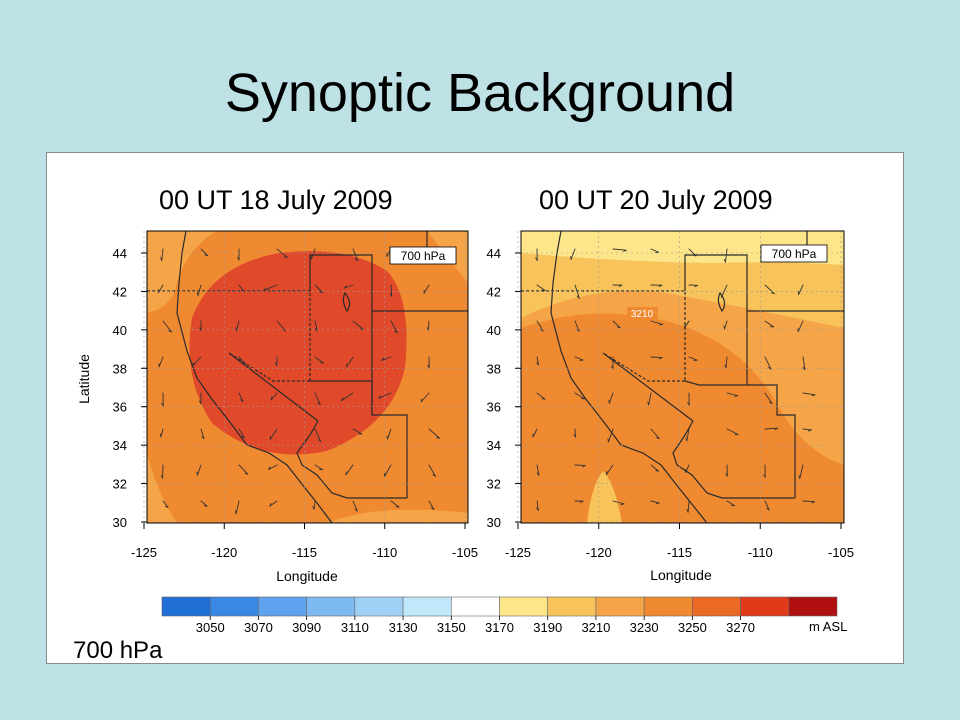 This screenshot has width=960, height=720. Describe the element at coordinates (656, 200) in the screenshot. I see `map-right-title: 00 UT 20 July 2009` at that location.